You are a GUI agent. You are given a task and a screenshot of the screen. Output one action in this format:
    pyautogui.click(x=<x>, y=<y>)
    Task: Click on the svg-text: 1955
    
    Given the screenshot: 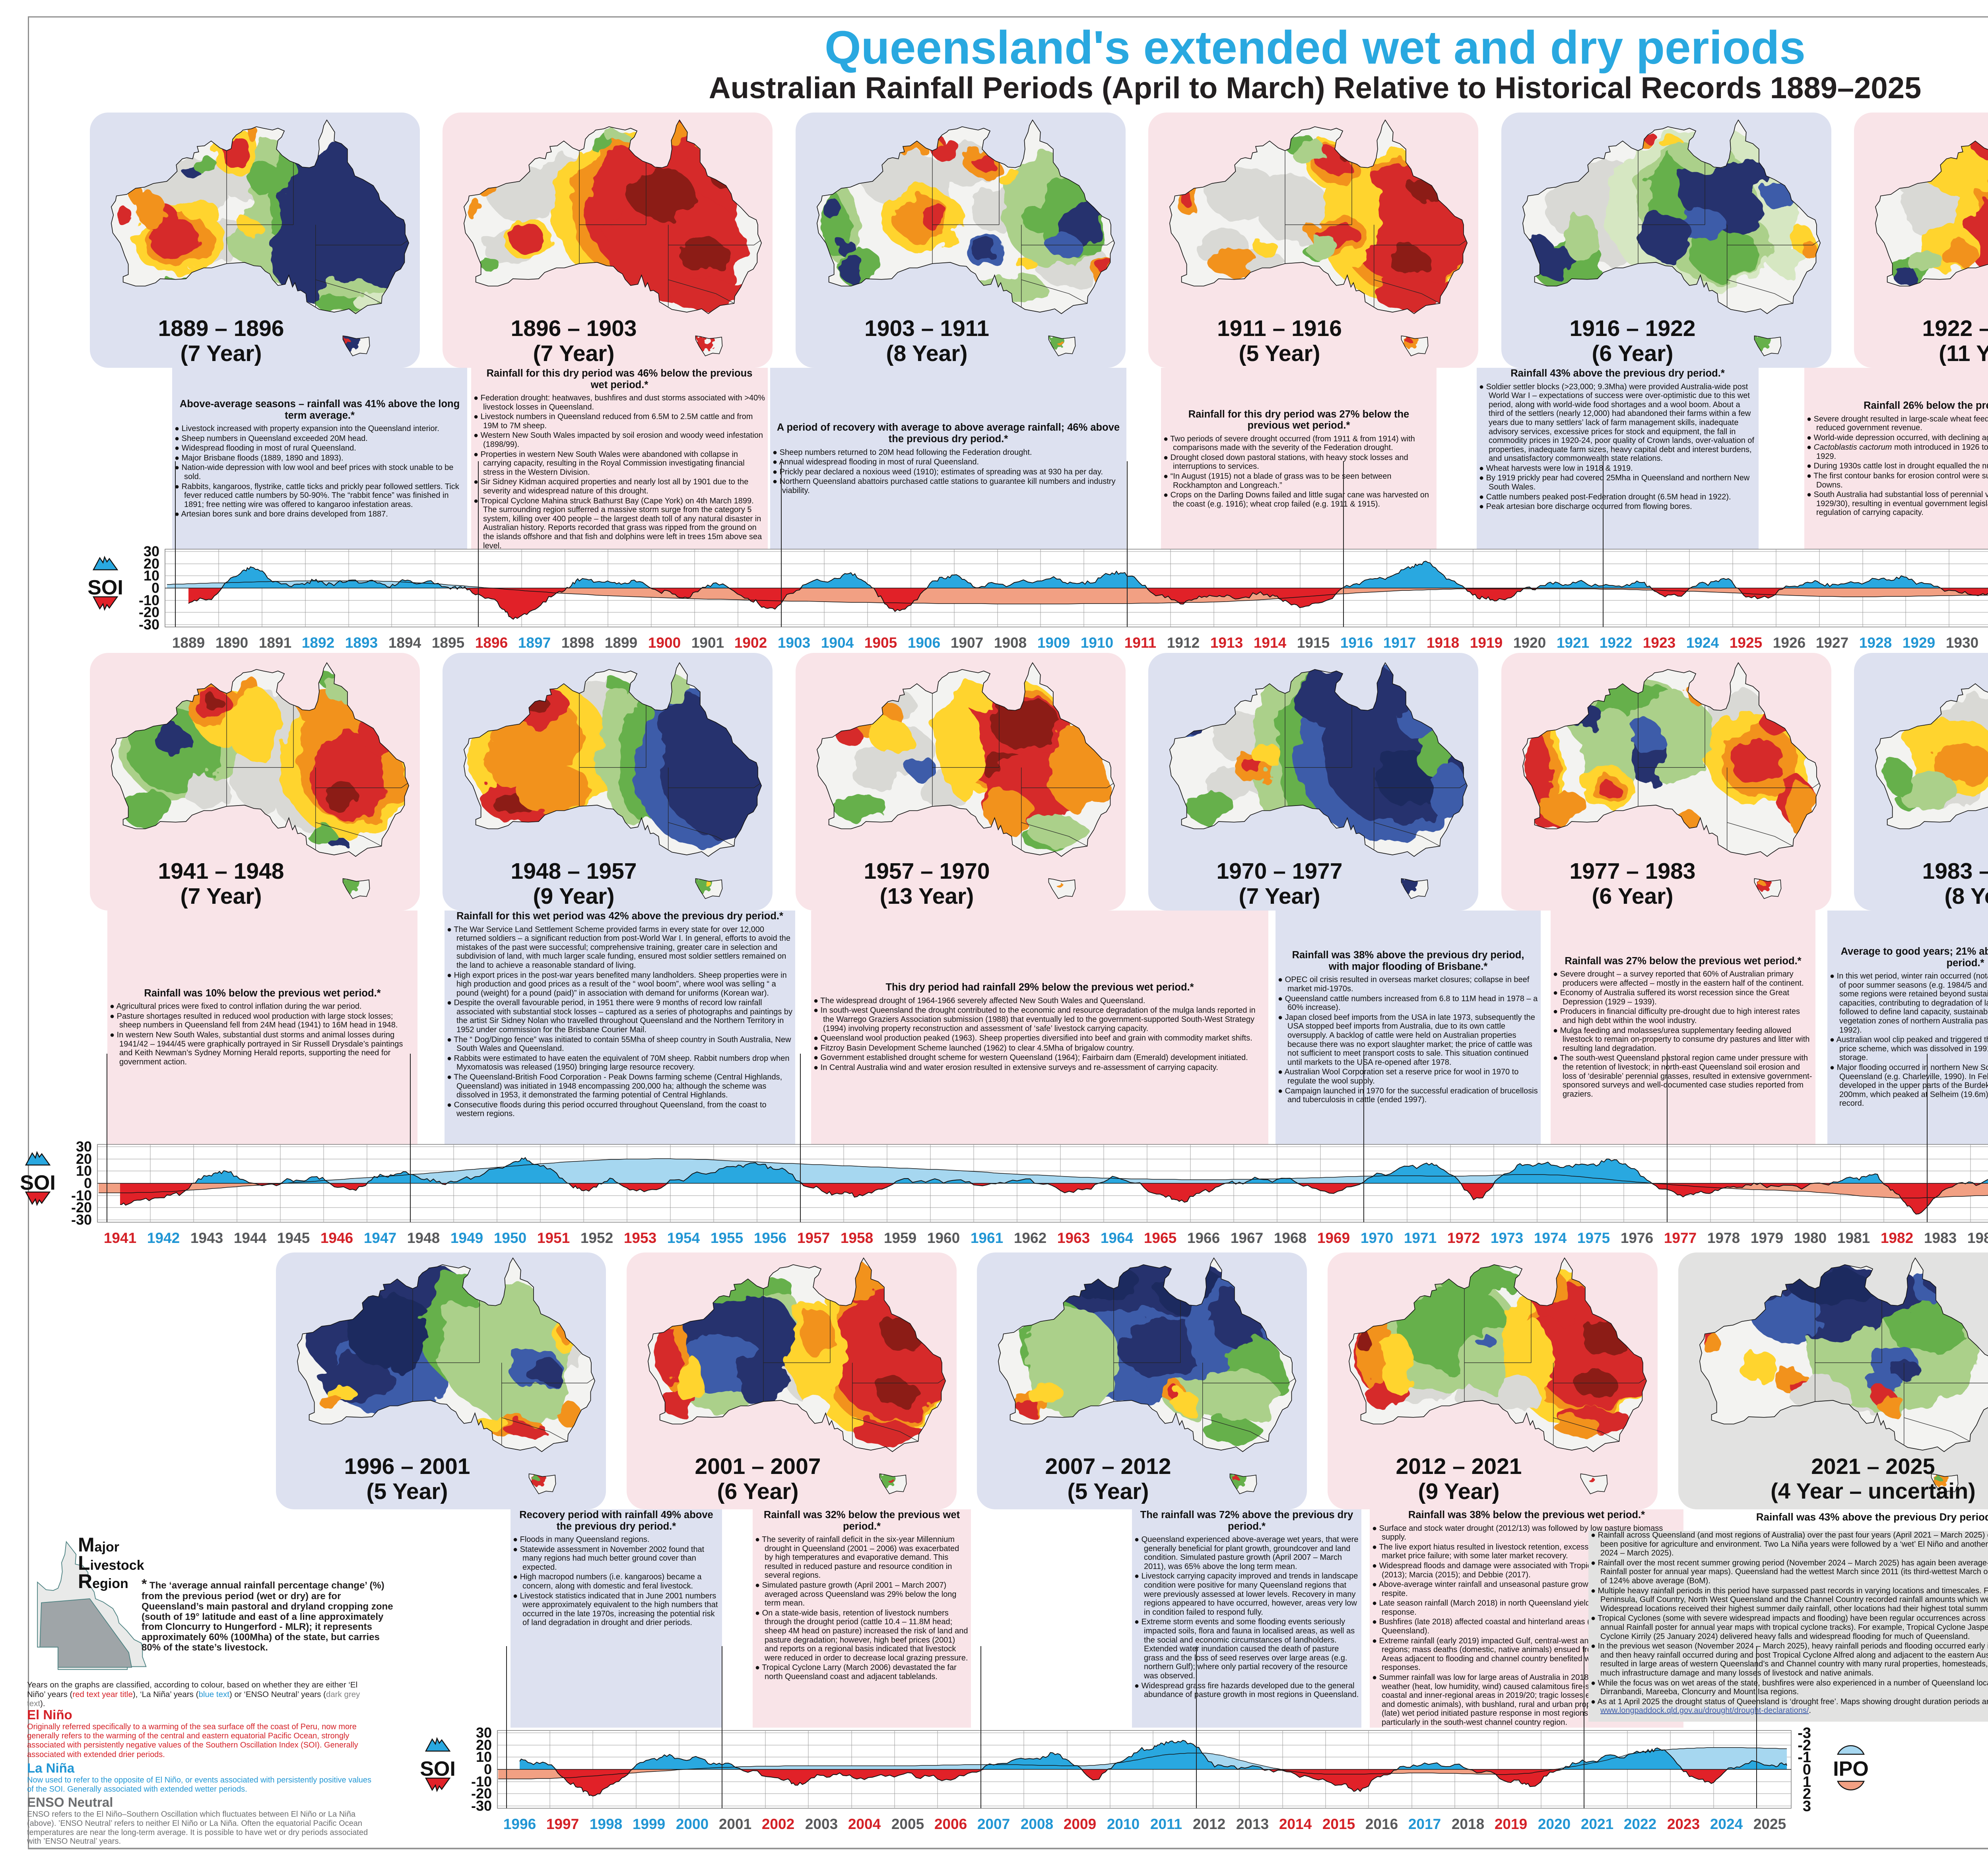 What is the action you would take?
    pyautogui.click(x=727, y=1238)
    